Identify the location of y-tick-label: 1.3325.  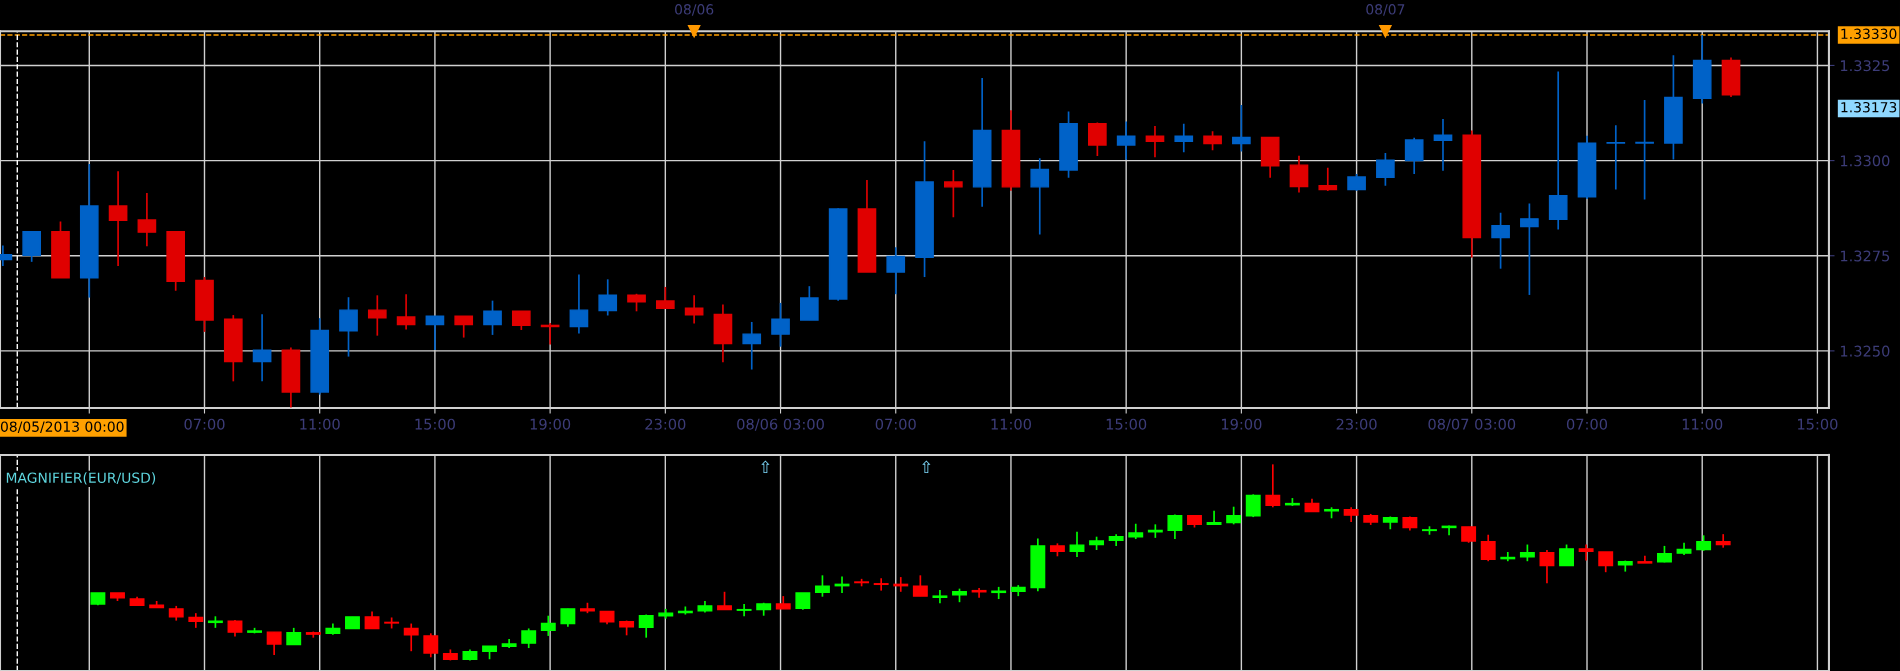
(1865, 66).